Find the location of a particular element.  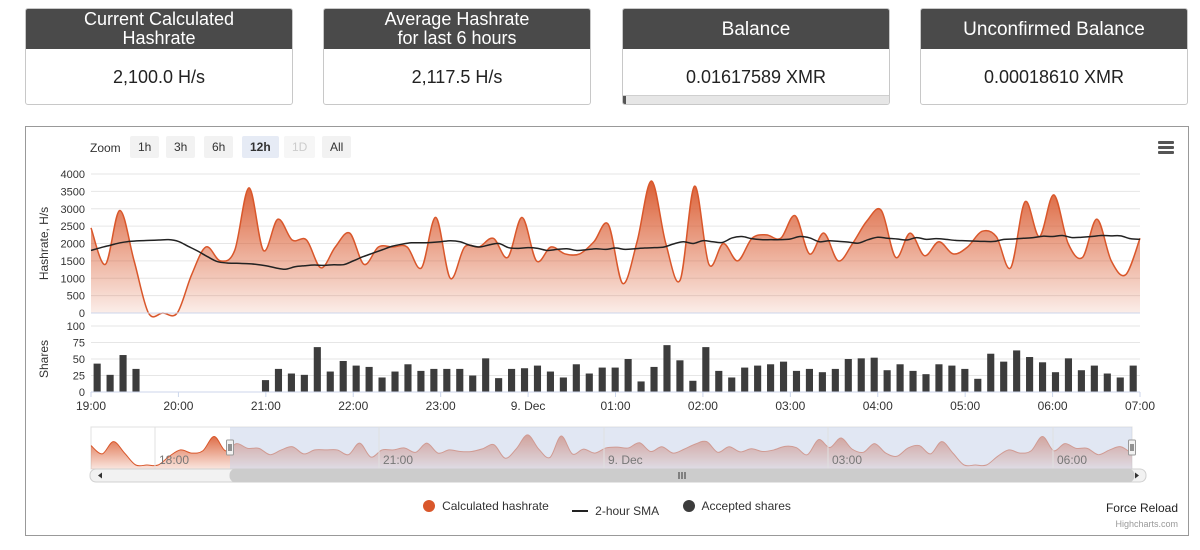

unconfirmed-balance-card: Unconfirmed Balance 0.00018610 XMR is located at coordinates (1054, 56).